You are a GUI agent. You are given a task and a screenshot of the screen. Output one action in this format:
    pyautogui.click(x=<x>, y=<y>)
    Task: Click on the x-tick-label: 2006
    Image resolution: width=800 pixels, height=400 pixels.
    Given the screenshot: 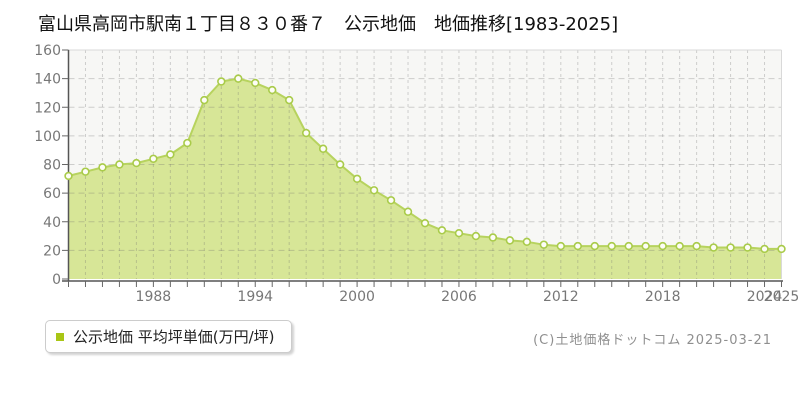 What is the action you would take?
    pyautogui.click(x=459, y=297)
    